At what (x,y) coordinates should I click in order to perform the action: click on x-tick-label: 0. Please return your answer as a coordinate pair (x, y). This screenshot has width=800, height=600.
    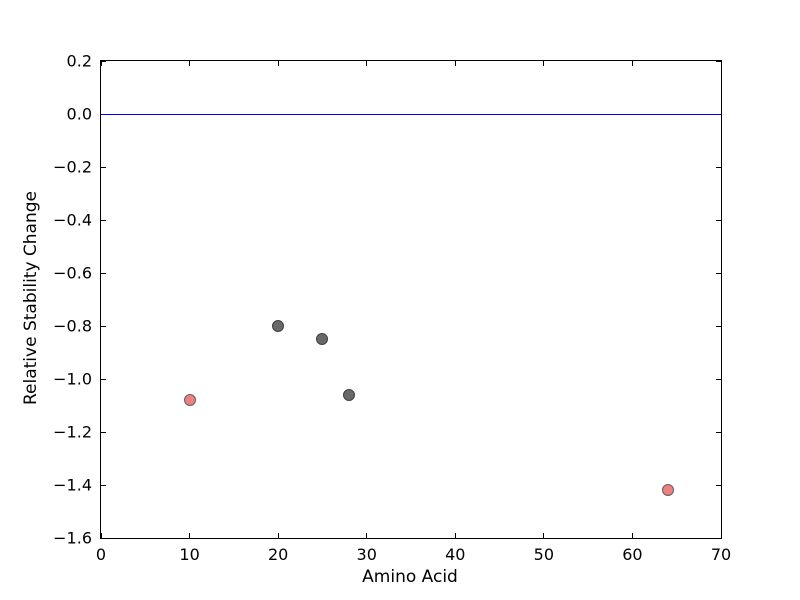
    Looking at the image, I should click on (101, 554).